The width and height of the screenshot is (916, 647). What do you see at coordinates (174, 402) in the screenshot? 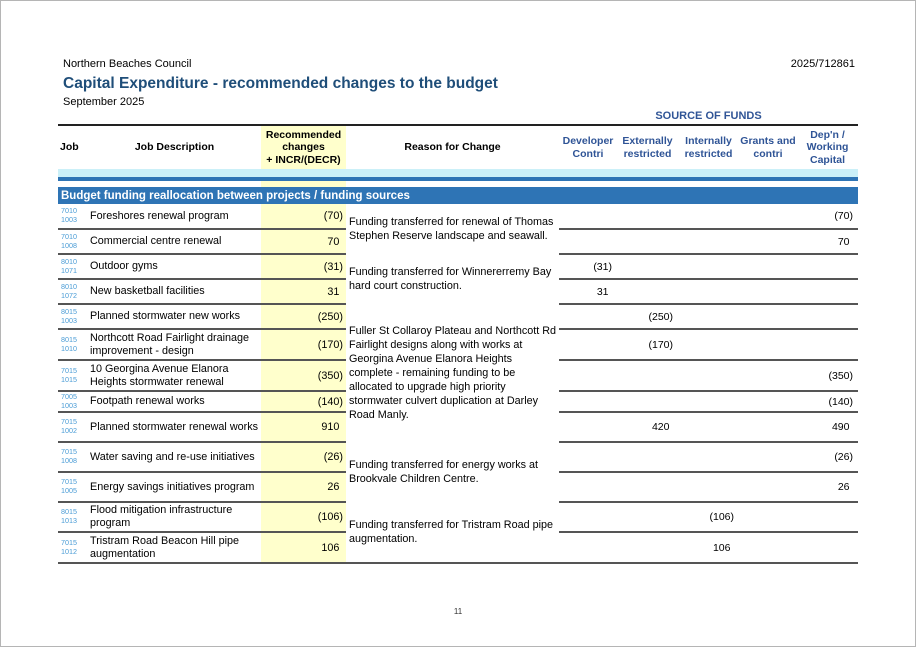
I see `description-cell: Footpath renewal works` at bounding box center [174, 402].